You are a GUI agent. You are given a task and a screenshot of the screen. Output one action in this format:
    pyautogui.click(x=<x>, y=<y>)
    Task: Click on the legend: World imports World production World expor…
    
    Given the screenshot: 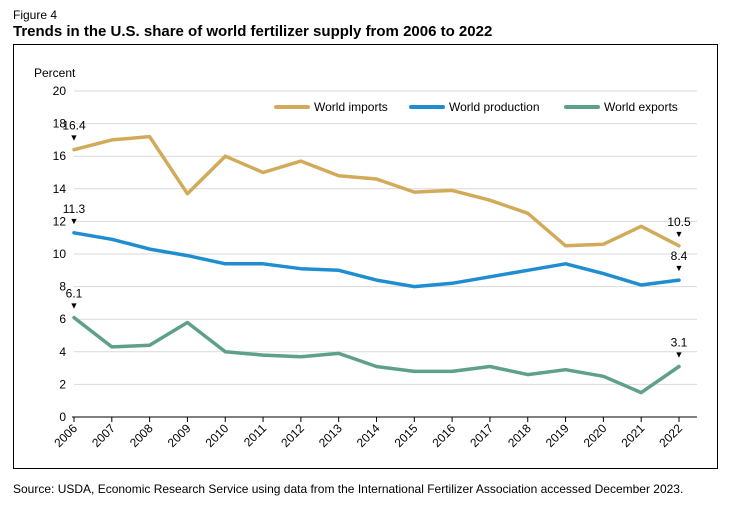 What is the action you would take?
    pyautogui.click(x=476, y=107)
    